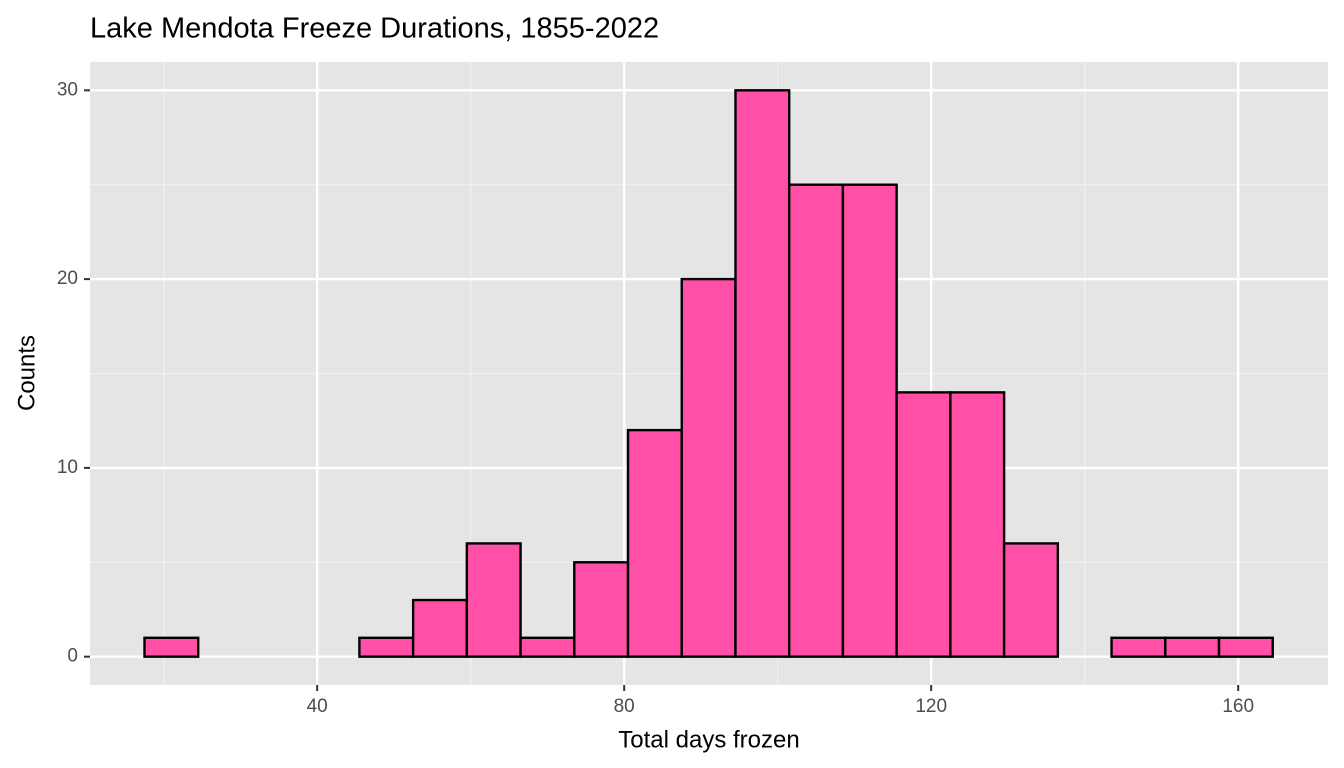 The height and width of the screenshot is (768, 1344). I want to click on chart-title: Lake Mendota Freeze Durations, 1855-2022, so click(374, 29).